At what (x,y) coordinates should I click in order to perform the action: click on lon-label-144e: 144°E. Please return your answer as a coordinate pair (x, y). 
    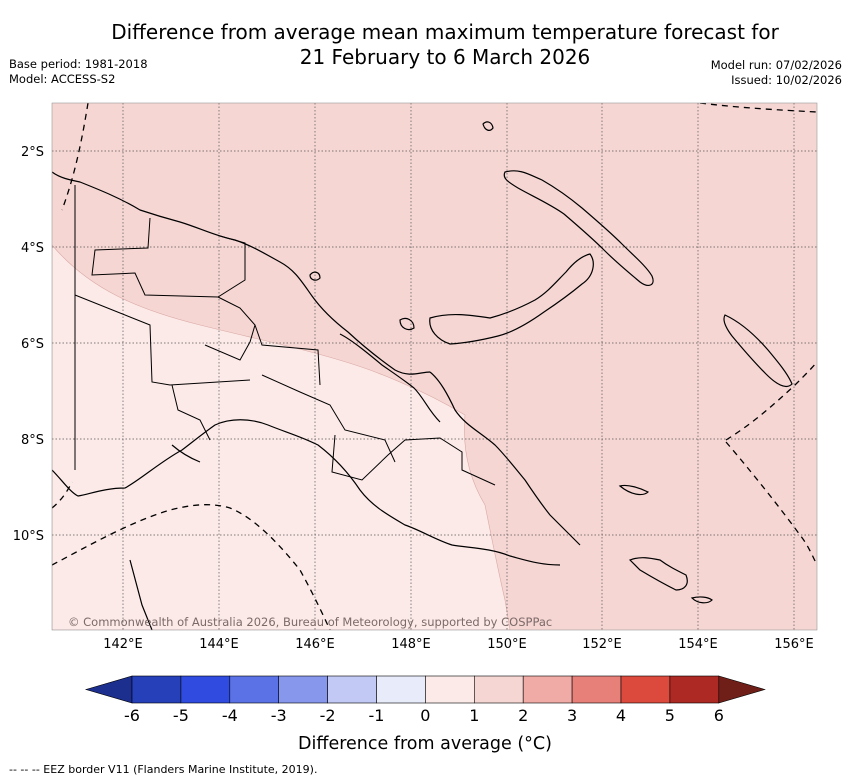
    Looking at the image, I should click on (219, 644).